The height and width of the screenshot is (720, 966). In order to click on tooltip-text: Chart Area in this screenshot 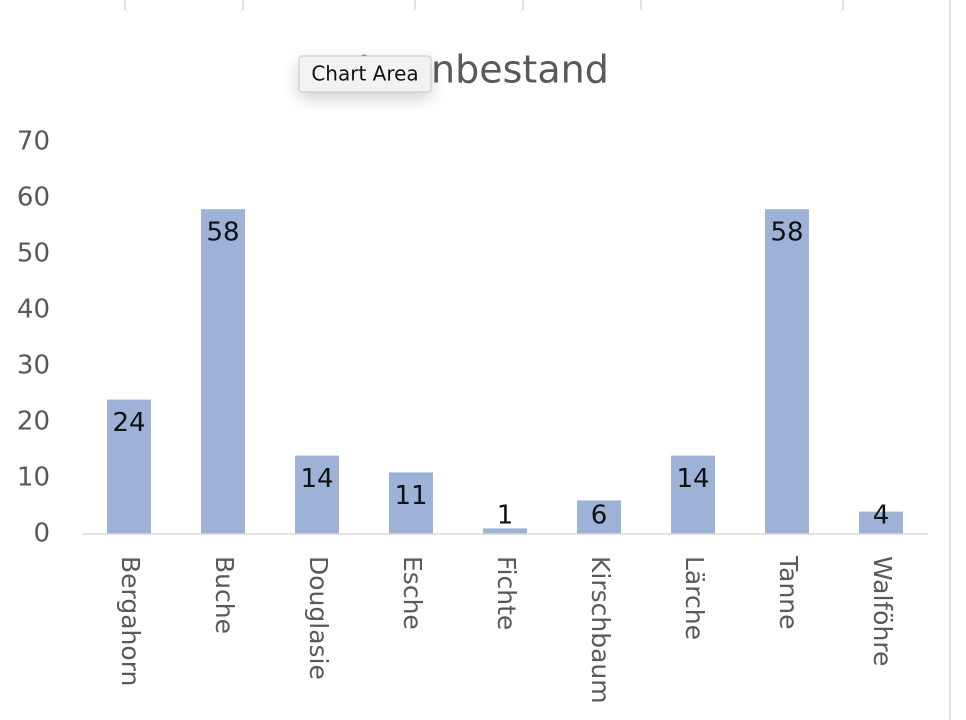, I will do `click(364, 74)`.